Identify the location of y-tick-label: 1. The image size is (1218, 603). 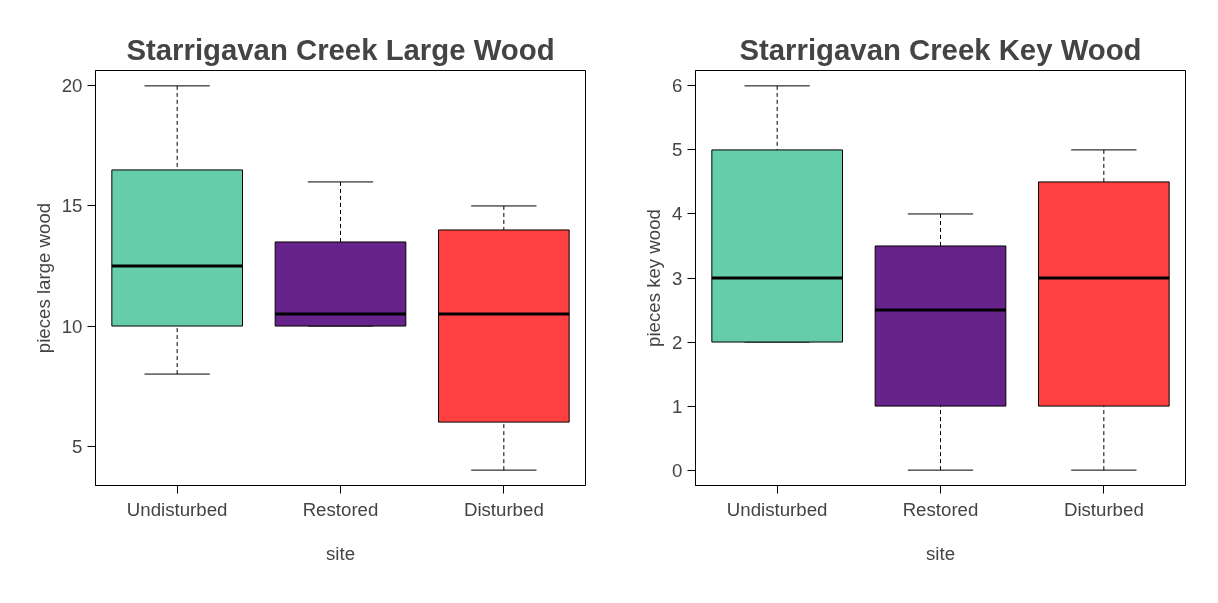
(677, 406).